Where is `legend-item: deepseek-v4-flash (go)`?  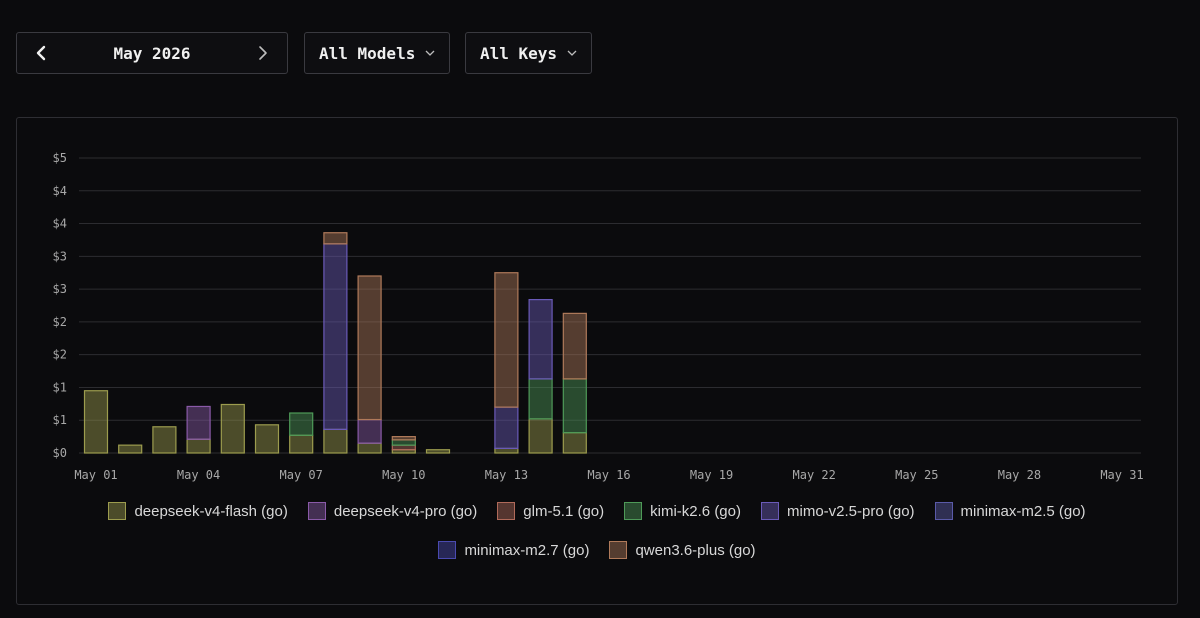
legend-item: deepseek-v4-flash (go) is located at coordinates (198, 511).